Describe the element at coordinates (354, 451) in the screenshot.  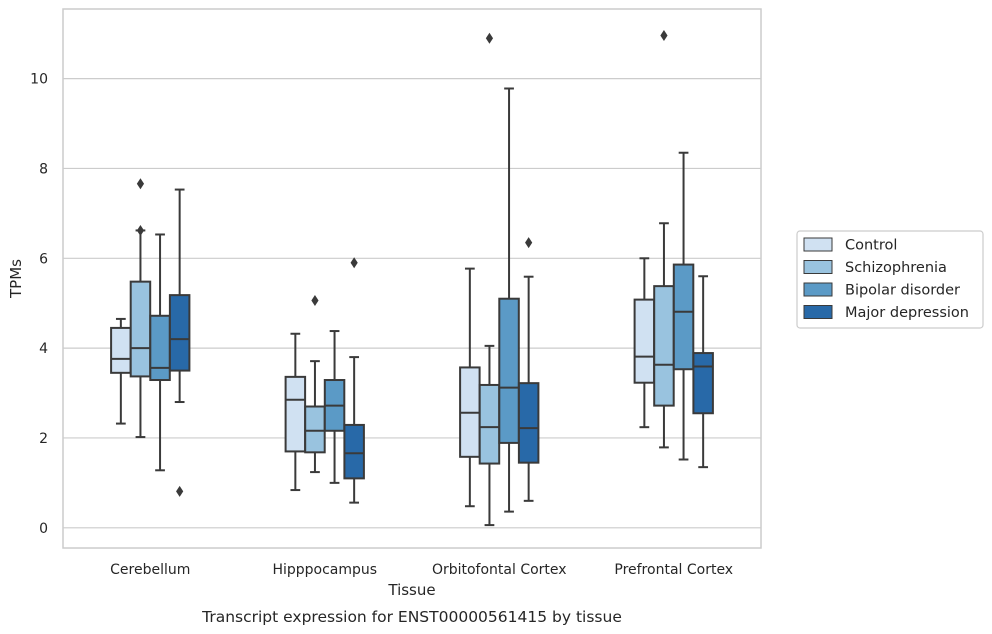
I see `box-1-3-iqr-box` at that location.